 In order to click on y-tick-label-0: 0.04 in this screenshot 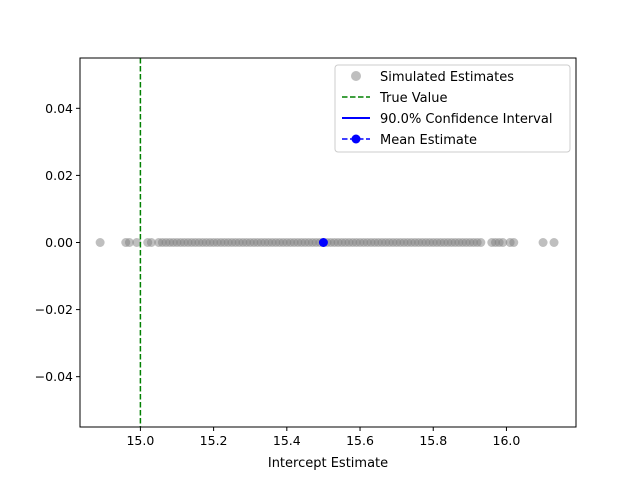, I will do `click(59, 108)`.